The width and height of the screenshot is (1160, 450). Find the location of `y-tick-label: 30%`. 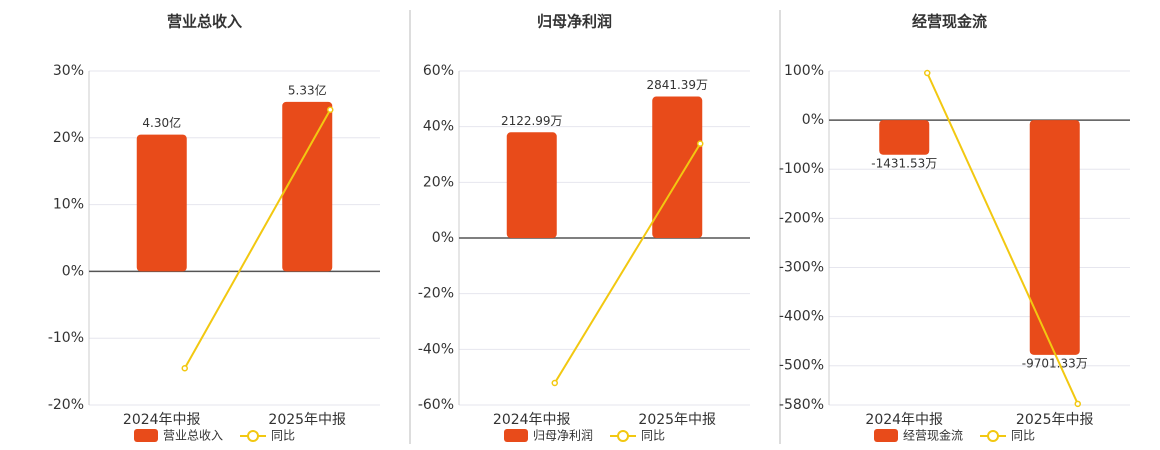

y-tick-label: 30% is located at coordinates (68, 71).